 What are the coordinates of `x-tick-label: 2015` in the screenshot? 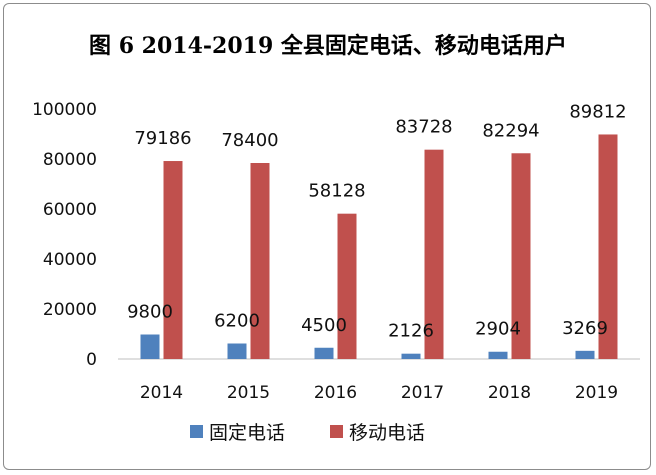 It's located at (248, 393).